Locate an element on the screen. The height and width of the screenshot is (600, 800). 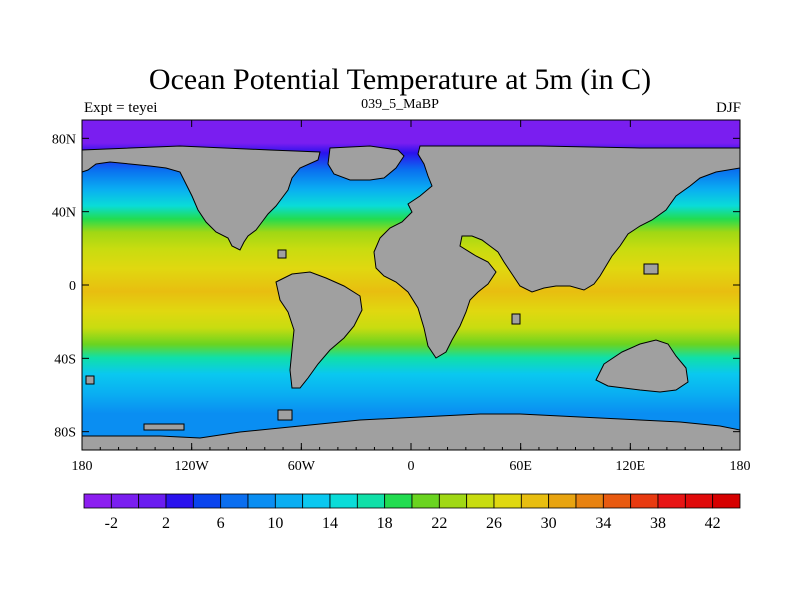
land-north-america is located at coordinates (201, 198).